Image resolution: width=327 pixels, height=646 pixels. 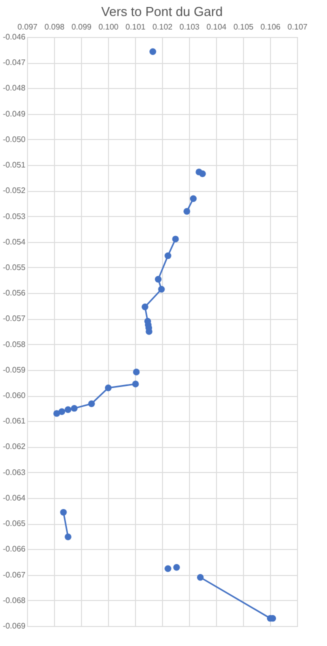 What do you see at coordinates (14, 626) in the screenshot?
I see `y-tick-label: -0.069` at bounding box center [14, 626].